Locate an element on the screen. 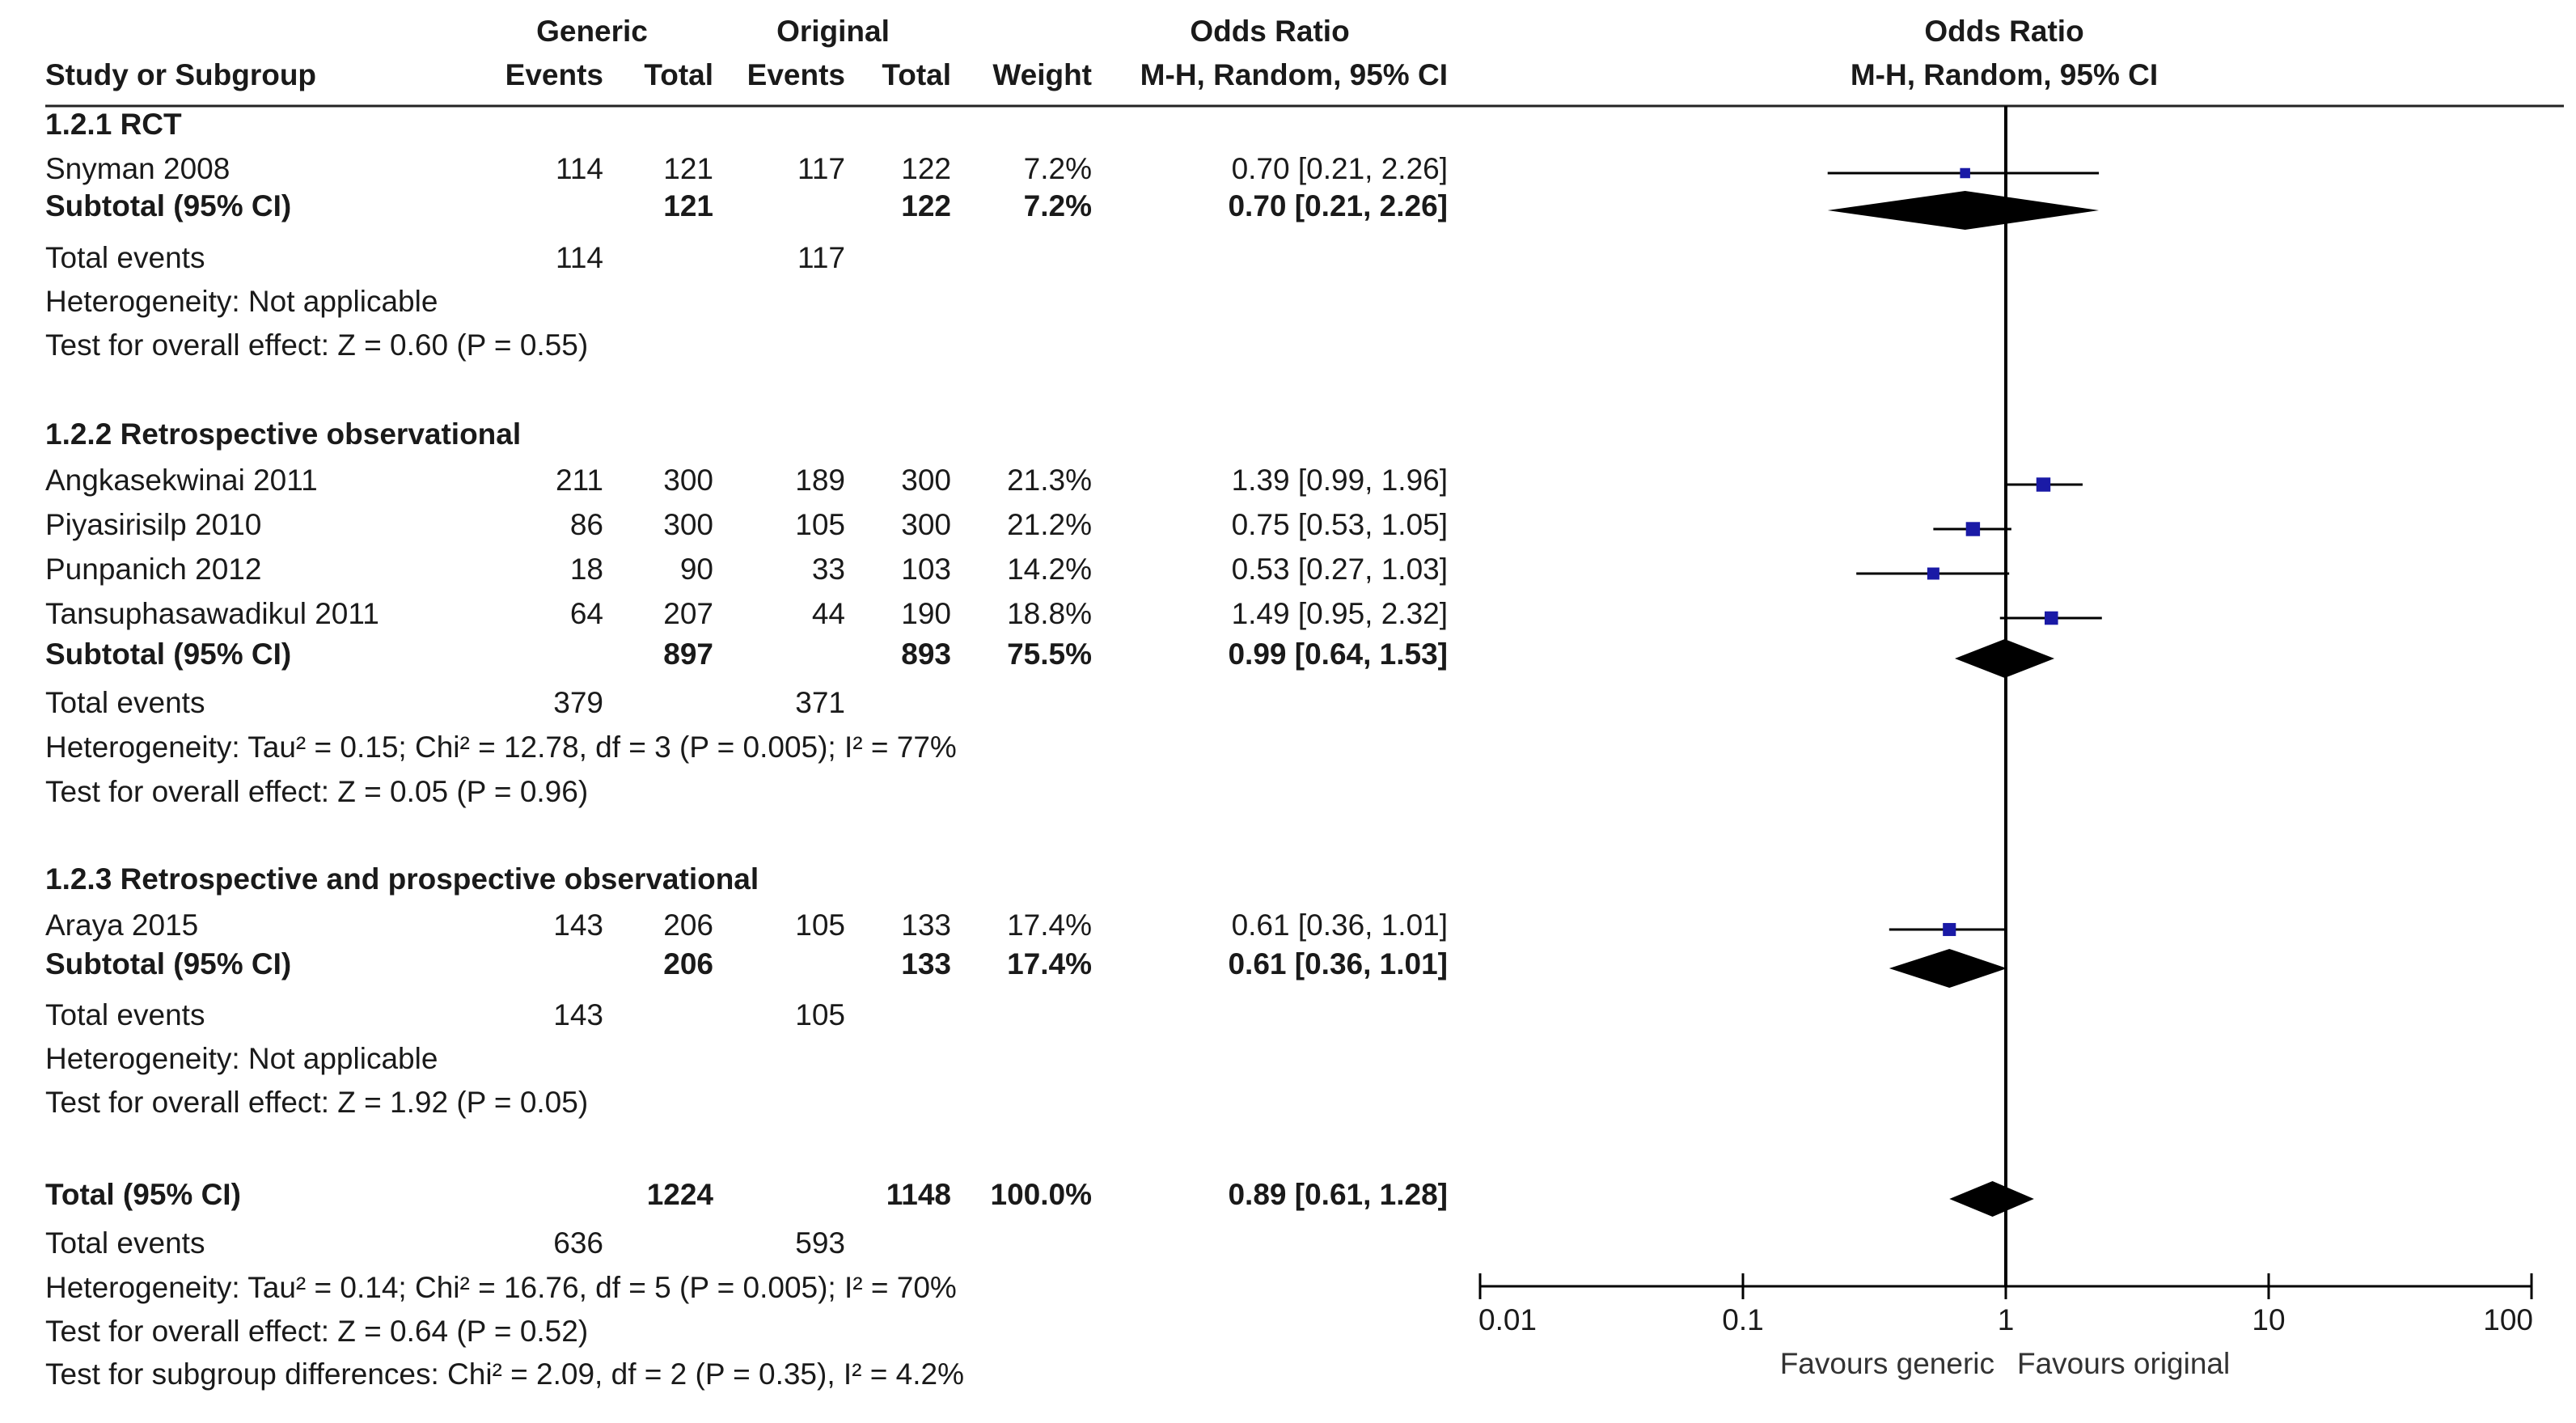  overall-ci: 0.89 [0.61, 1.28] is located at coordinates (1338, 1194).